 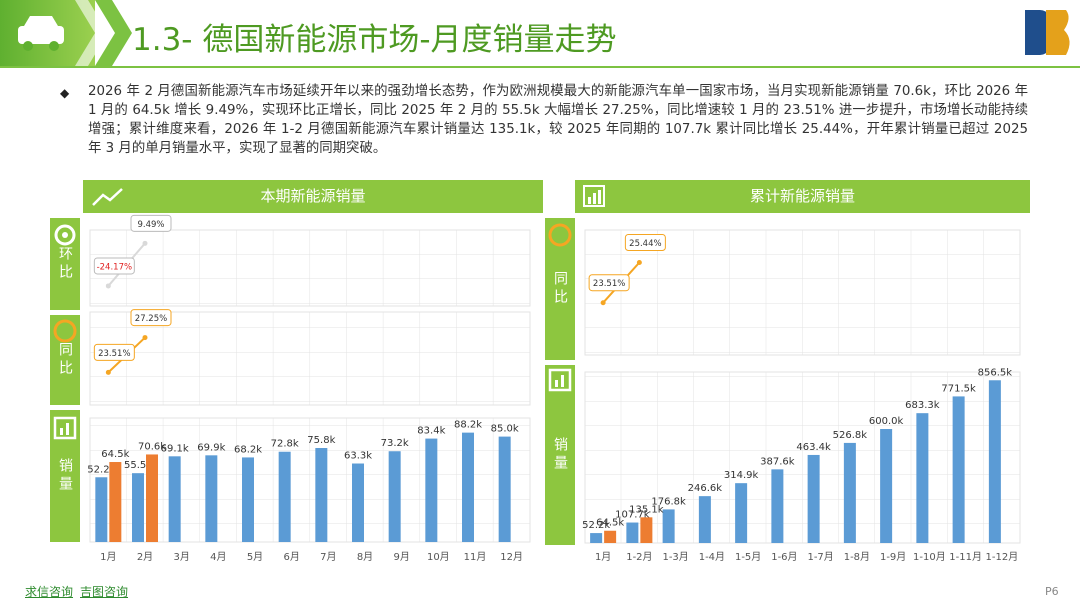 What do you see at coordinates (646, 509) in the screenshot?
I see `value-label: 135.1k` at bounding box center [646, 509].